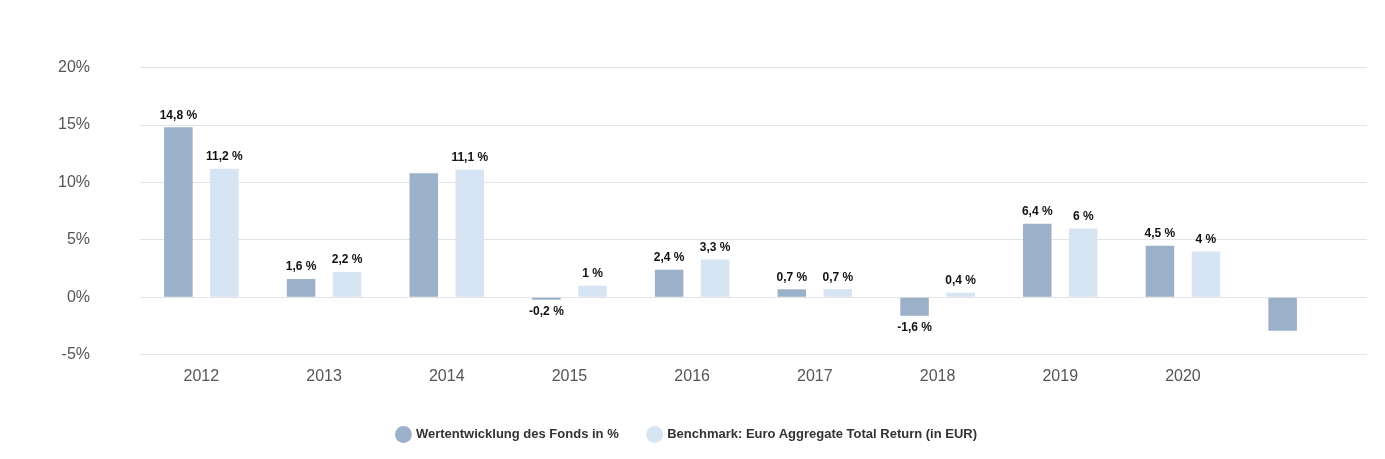  Describe the element at coordinates (74, 181) in the screenshot. I see `y-tick-label: 10%` at that location.